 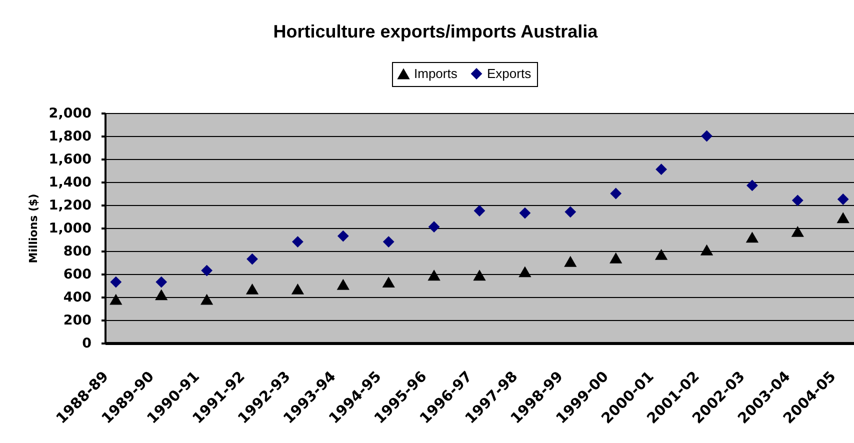 What do you see at coordinates (70, 228) in the screenshot?
I see `y-tick-label: 1,000` at bounding box center [70, 228].